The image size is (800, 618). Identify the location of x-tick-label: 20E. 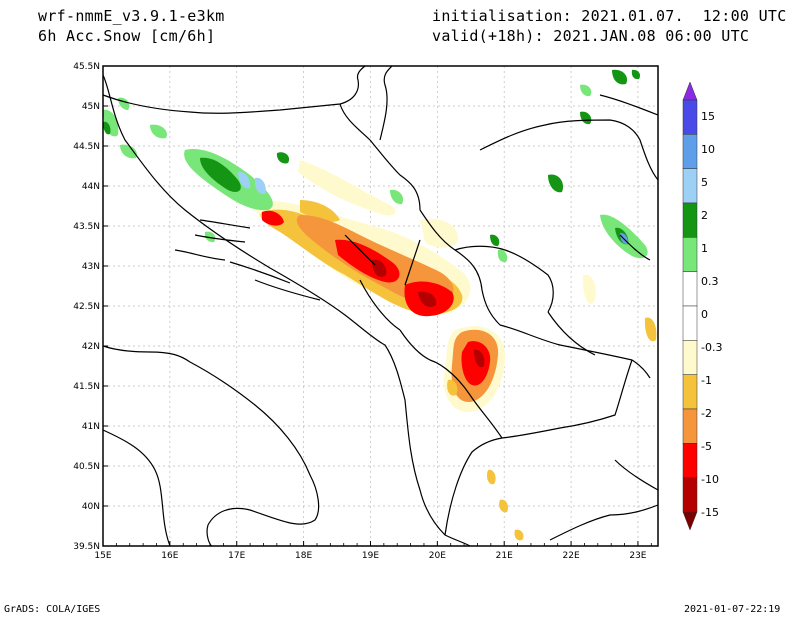
(437, 556).